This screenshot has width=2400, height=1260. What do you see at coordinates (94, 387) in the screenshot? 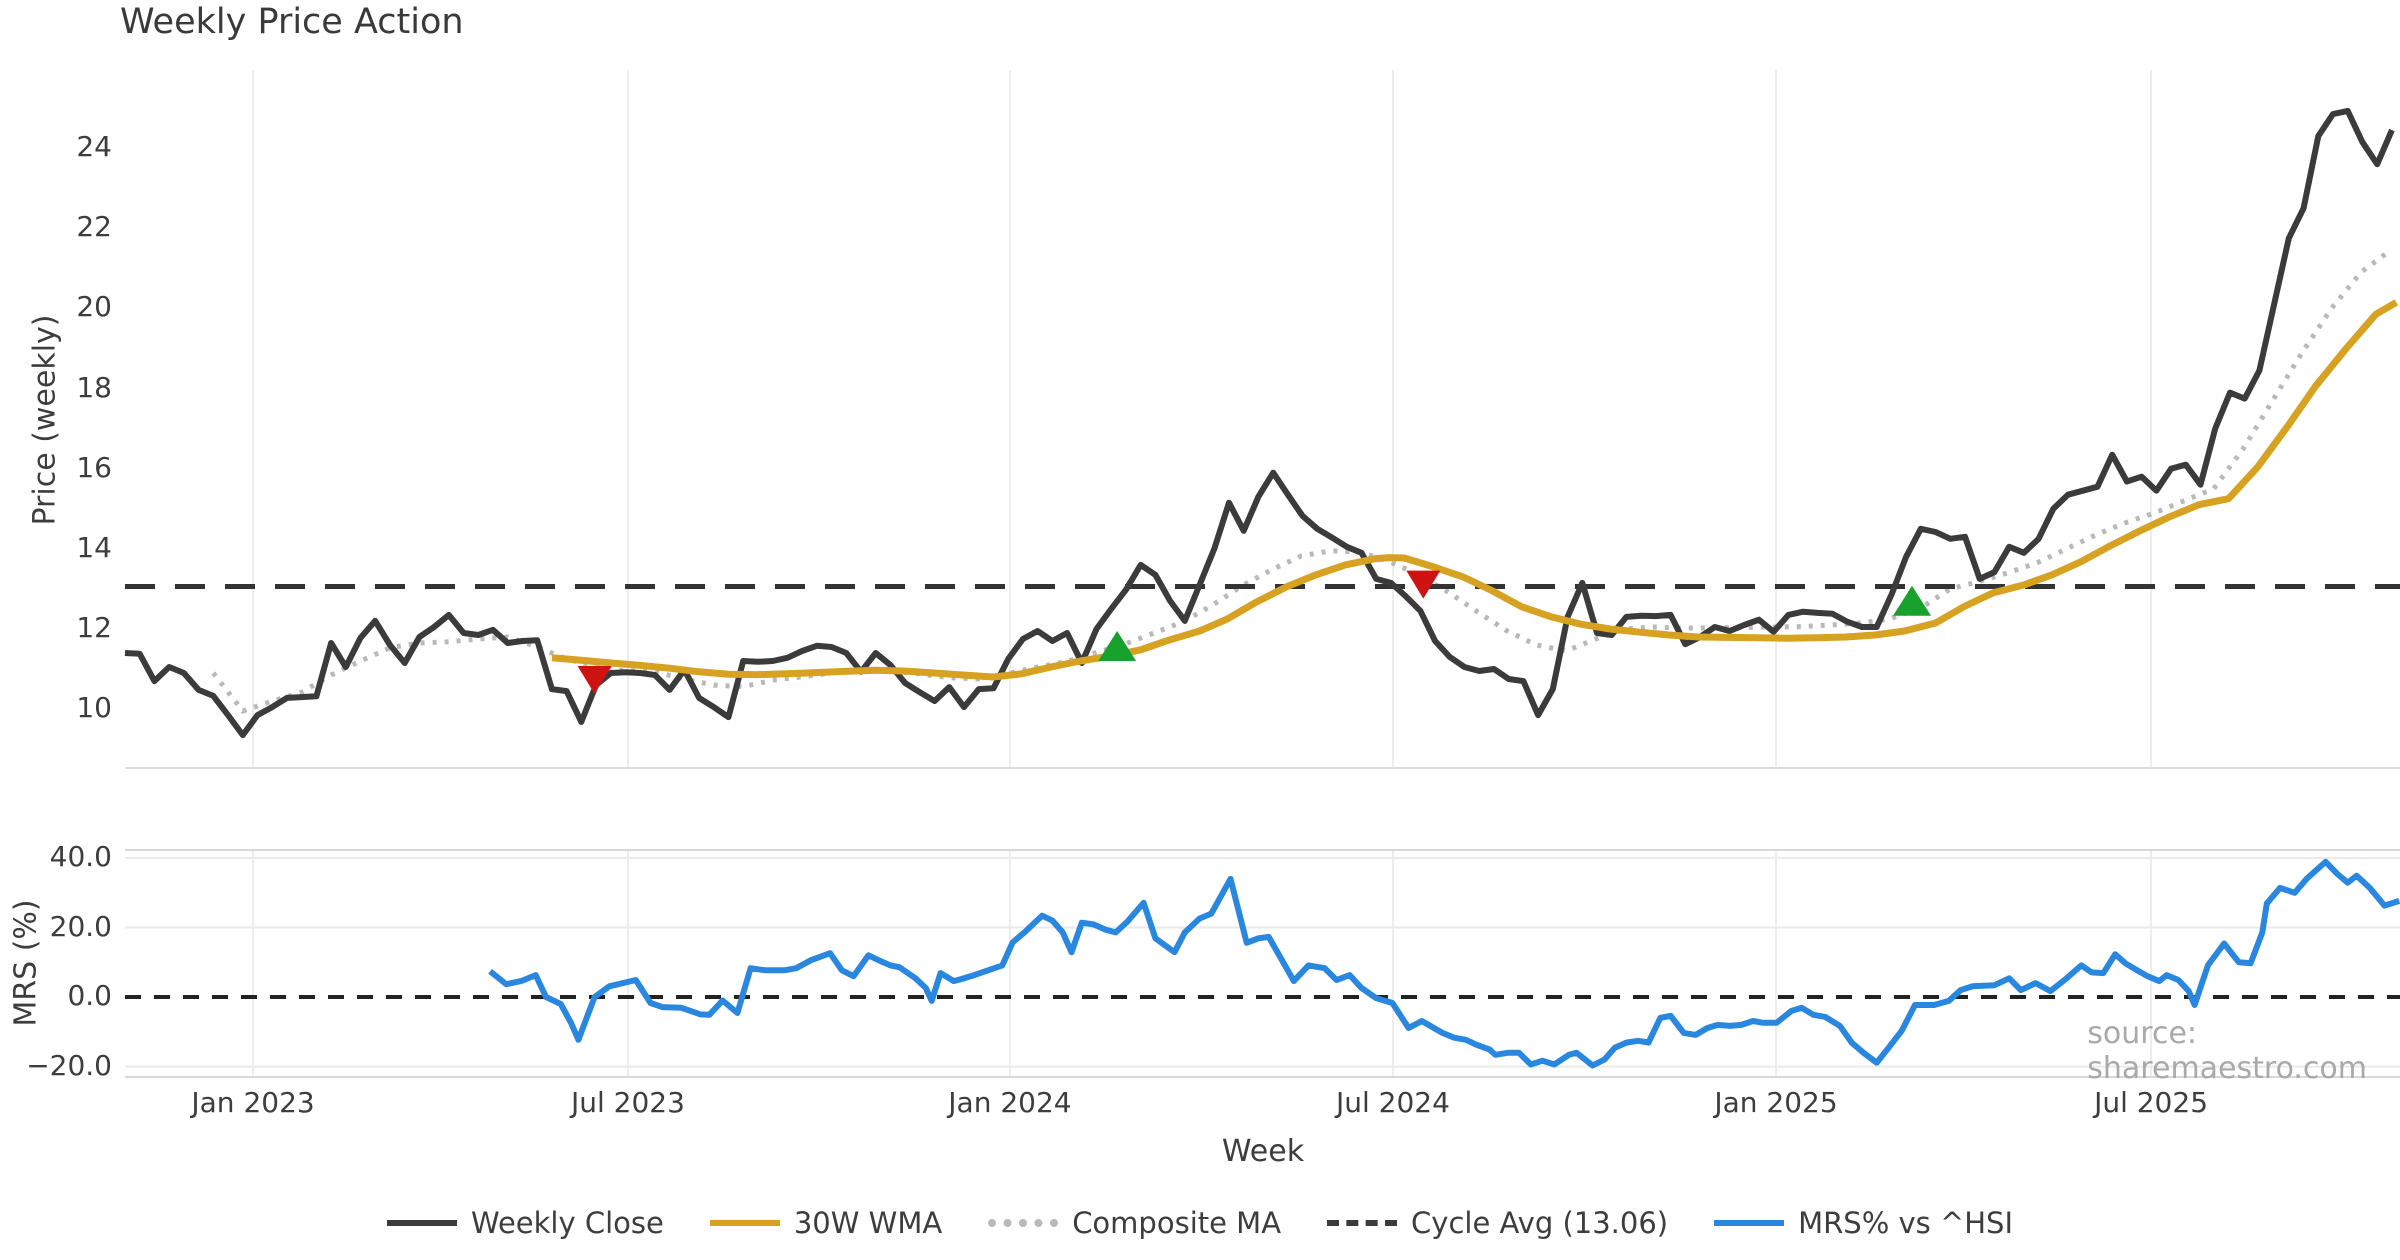
I see `price-tick-label: 18` at bounding box center [94, 387].